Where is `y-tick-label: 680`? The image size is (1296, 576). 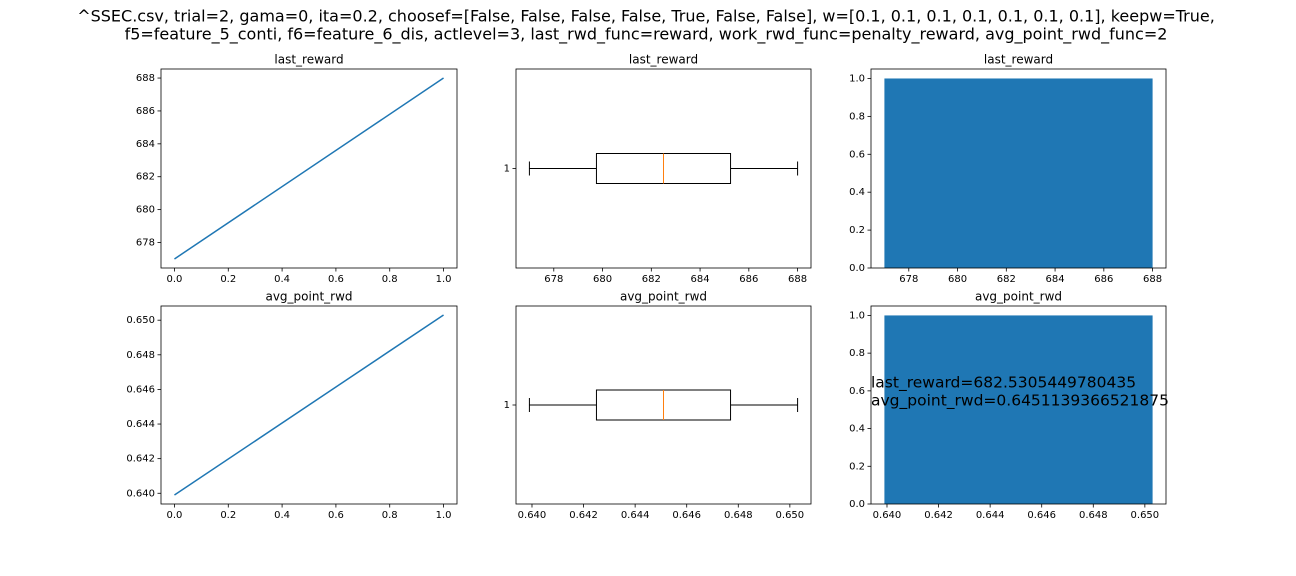 y-tick-label: 680 is located at coordinates (145, 210).